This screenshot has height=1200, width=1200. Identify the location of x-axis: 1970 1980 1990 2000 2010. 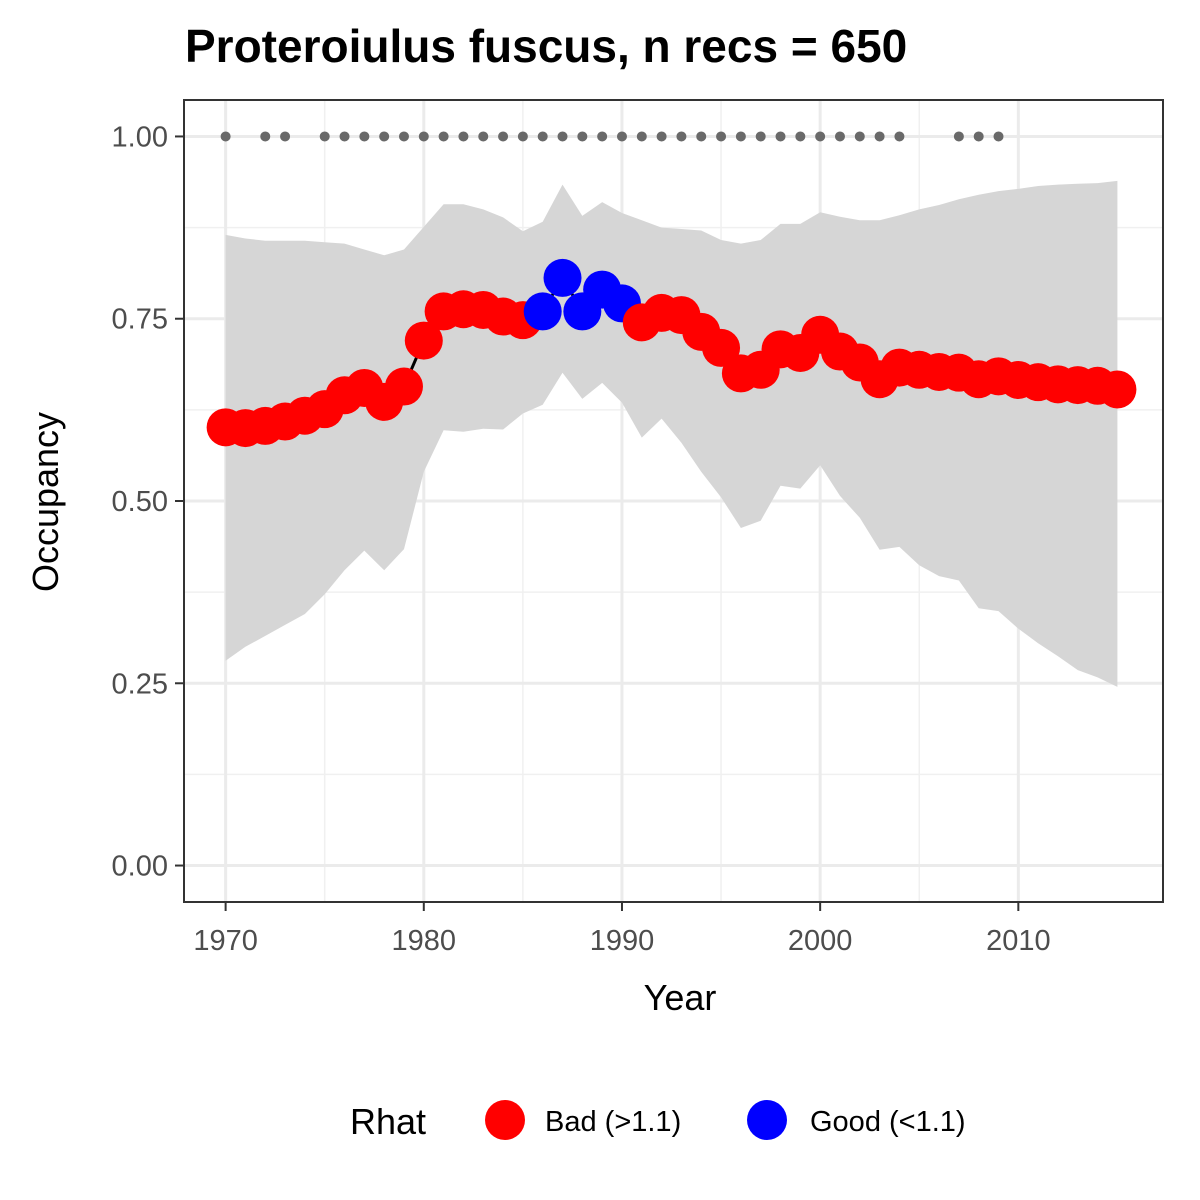
(622, 929).